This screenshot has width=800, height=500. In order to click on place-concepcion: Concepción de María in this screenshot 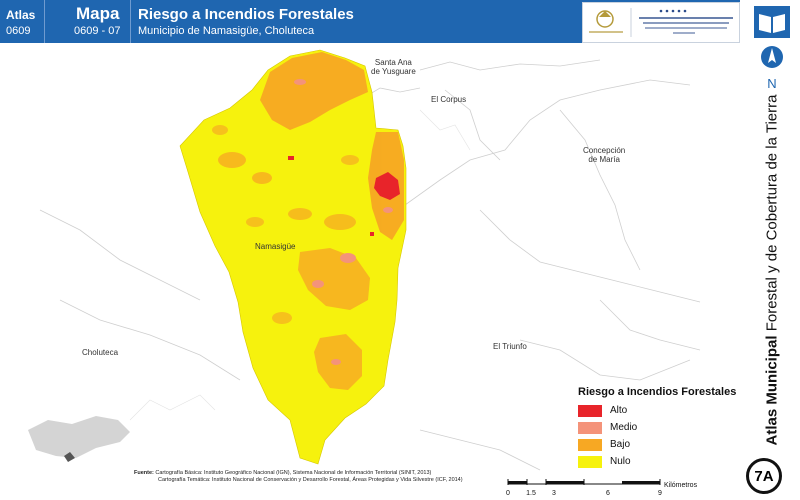, I will do `click(604, 155)`.